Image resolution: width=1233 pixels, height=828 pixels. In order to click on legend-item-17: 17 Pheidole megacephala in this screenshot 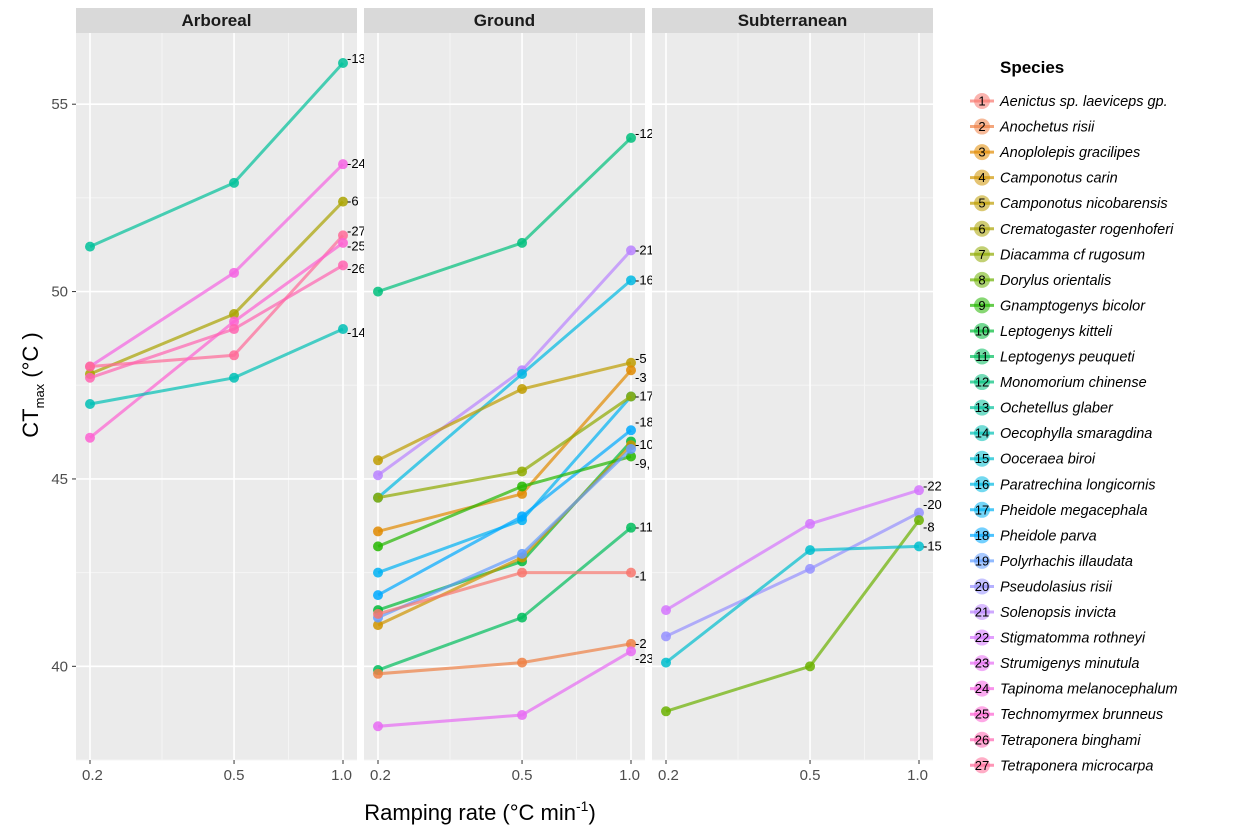, I will do `click(1059, 510)`.